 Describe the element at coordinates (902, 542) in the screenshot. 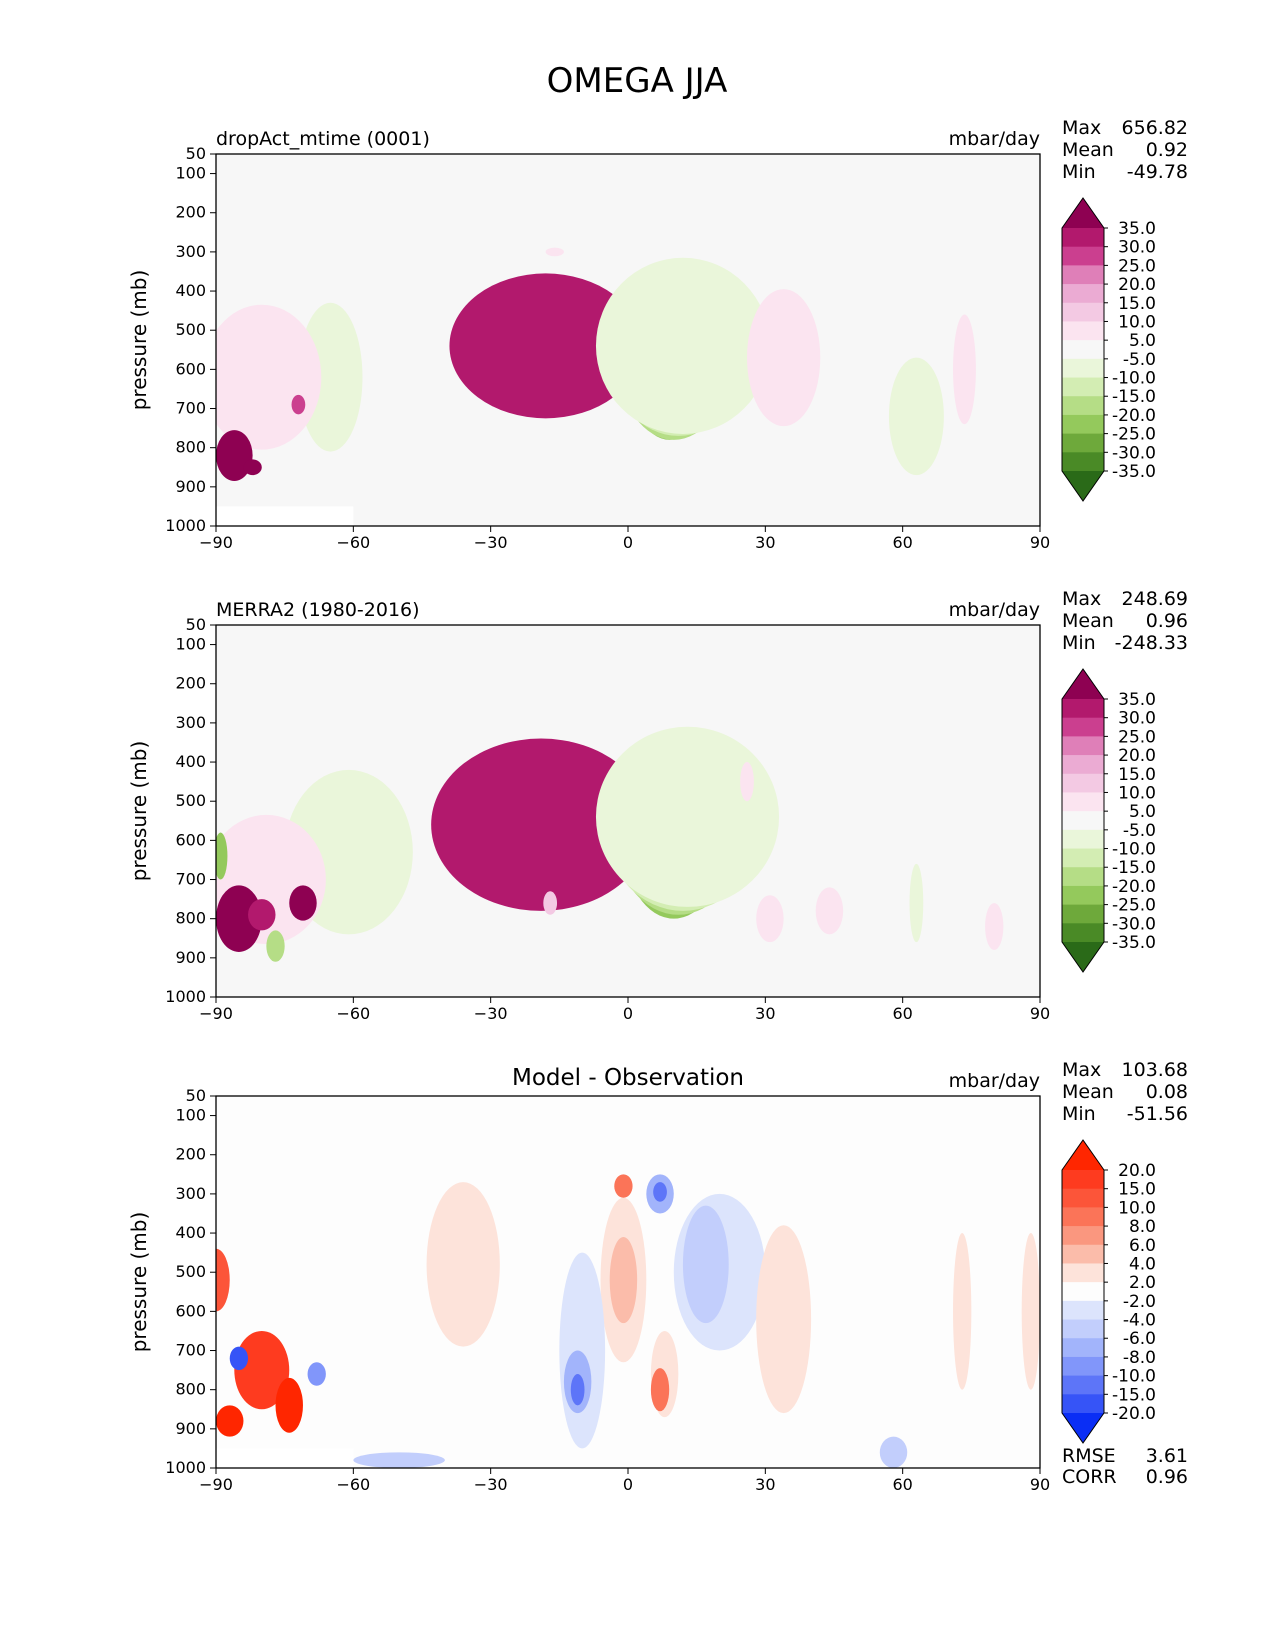

I see `x-tick-label: 60` at that location.